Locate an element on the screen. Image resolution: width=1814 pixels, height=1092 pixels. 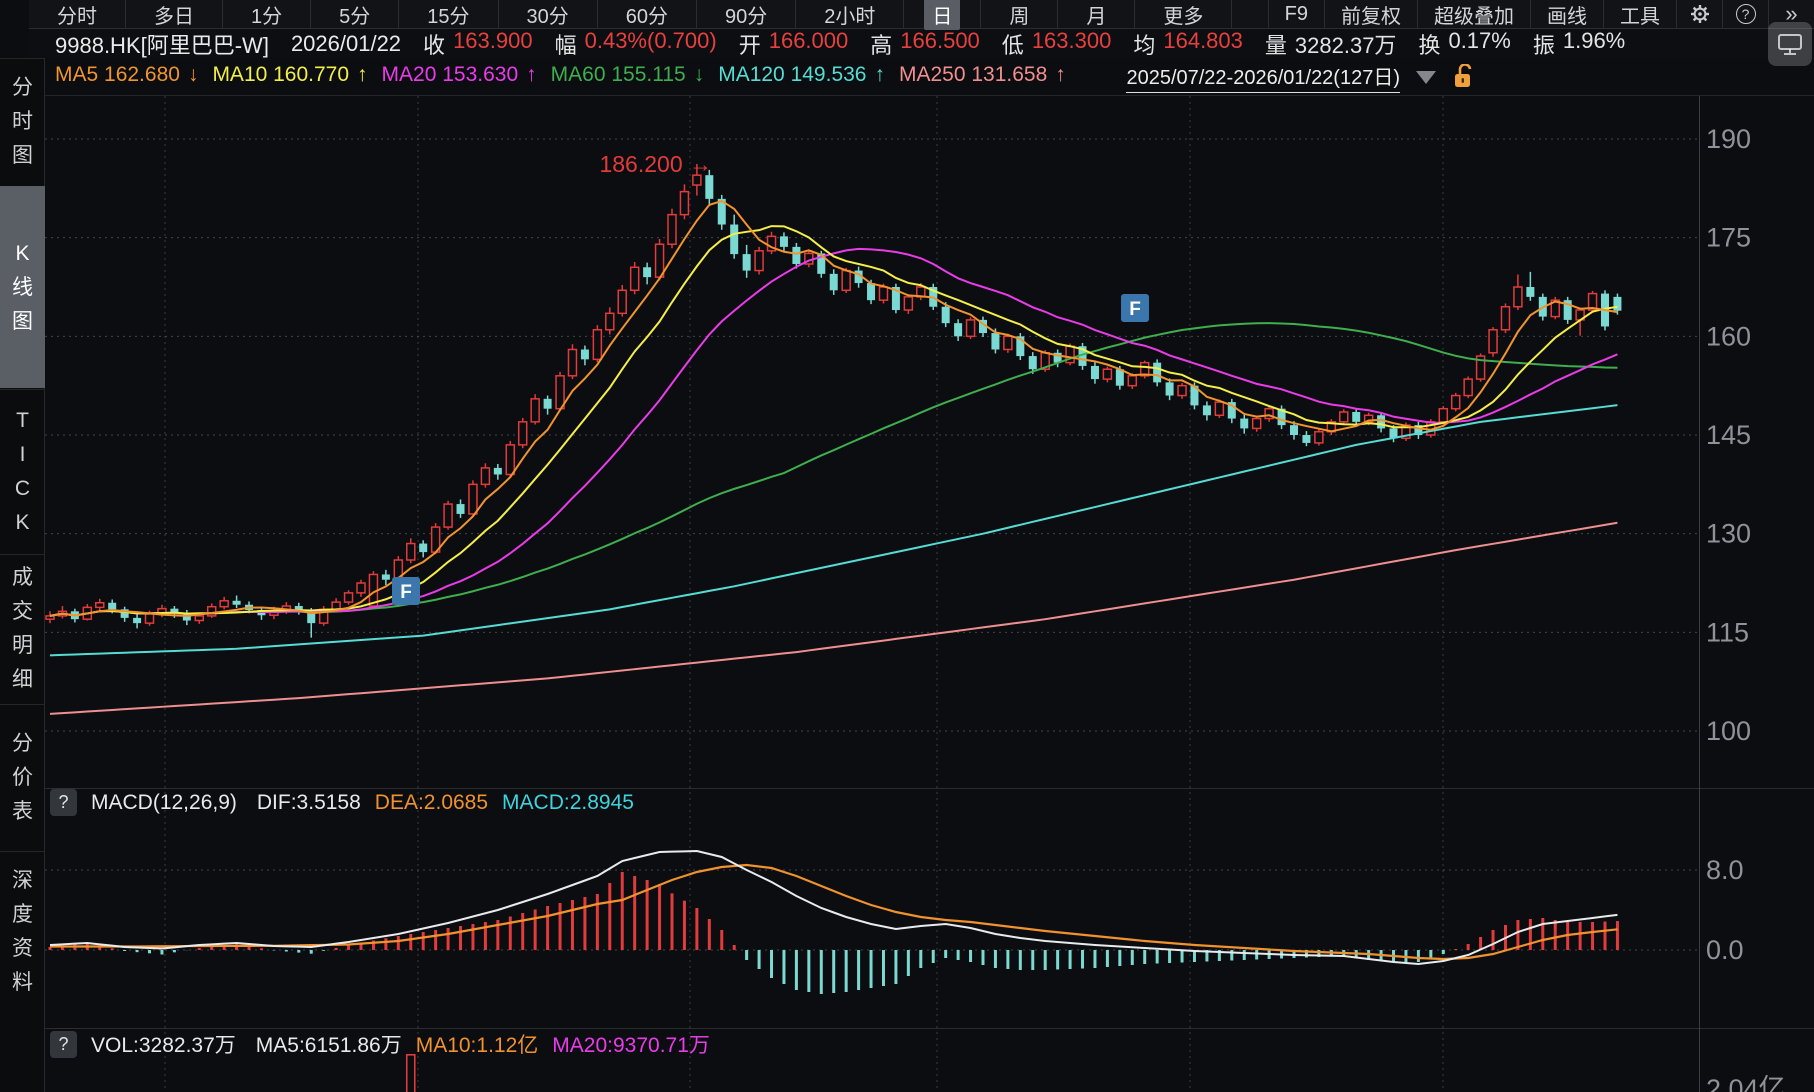
unlock-icon is located at coordinates (1464, 77).